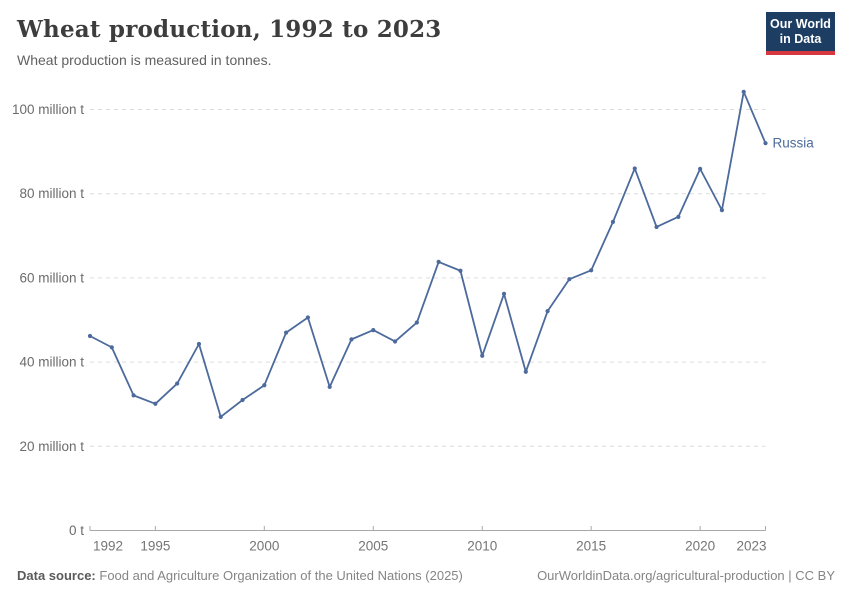  What do you see at coordinates (700, 546) in the screenshot?
I see `x-axis-tick-label: 2020` at bounding box center [700, 546].